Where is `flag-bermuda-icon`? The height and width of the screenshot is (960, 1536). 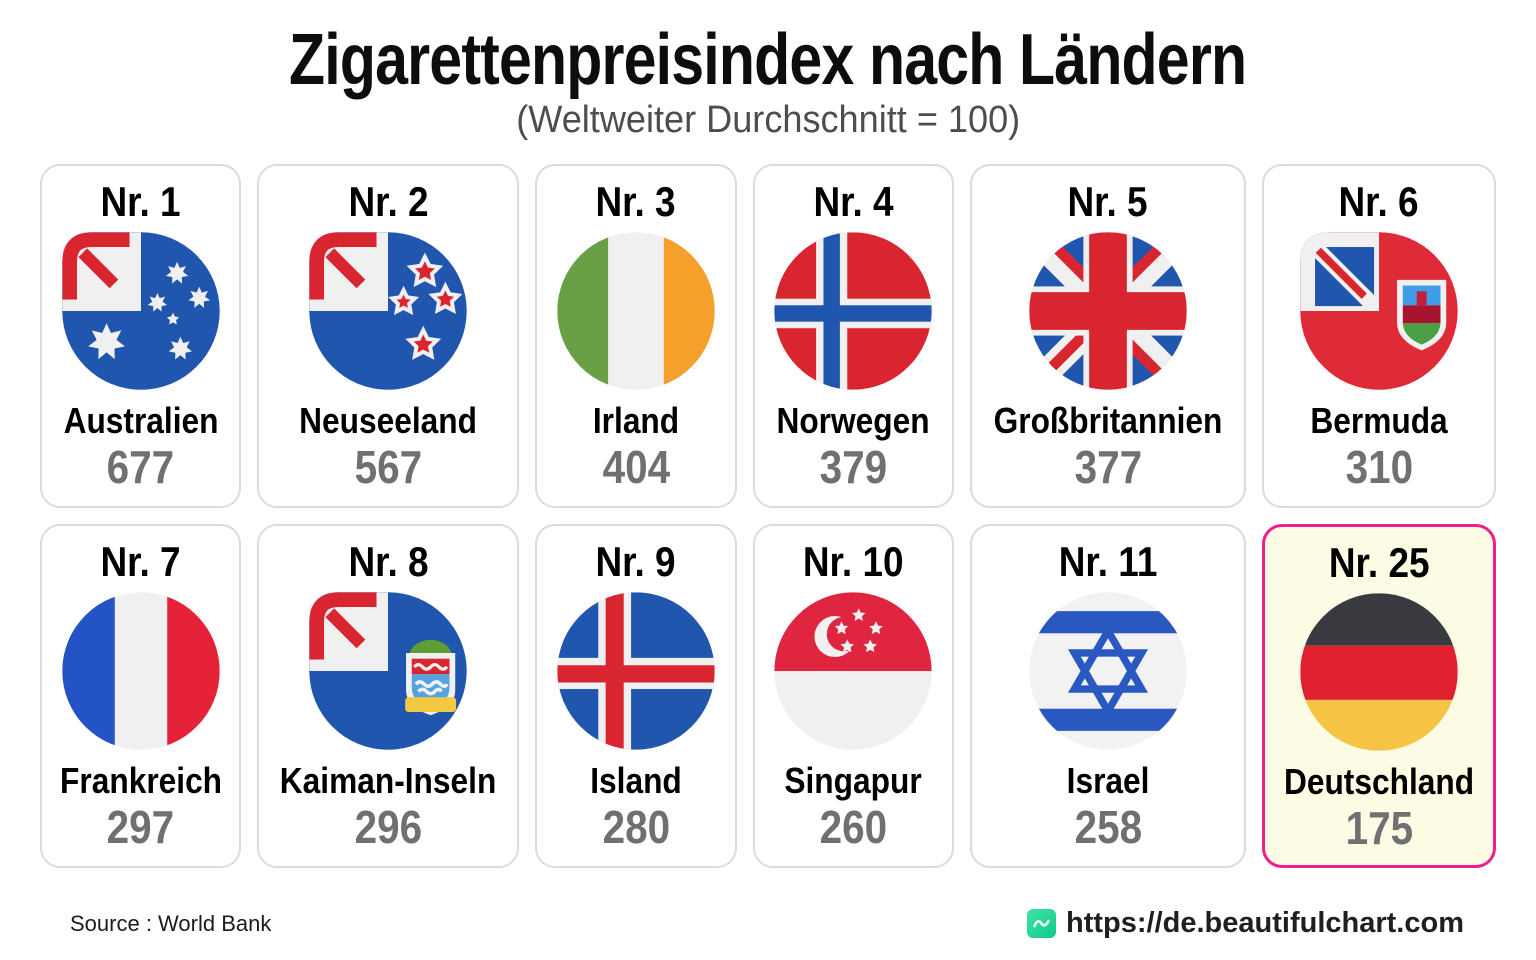 flag-bermuda-icon is located at coordinates (1379, 311).